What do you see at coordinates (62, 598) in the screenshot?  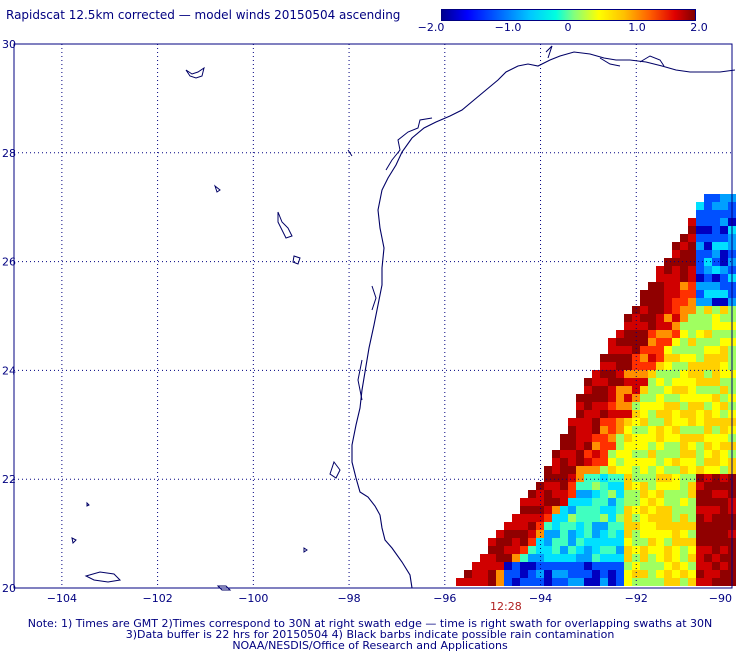 I see `x-tick-label: −104` at bounding box center [62, 598].